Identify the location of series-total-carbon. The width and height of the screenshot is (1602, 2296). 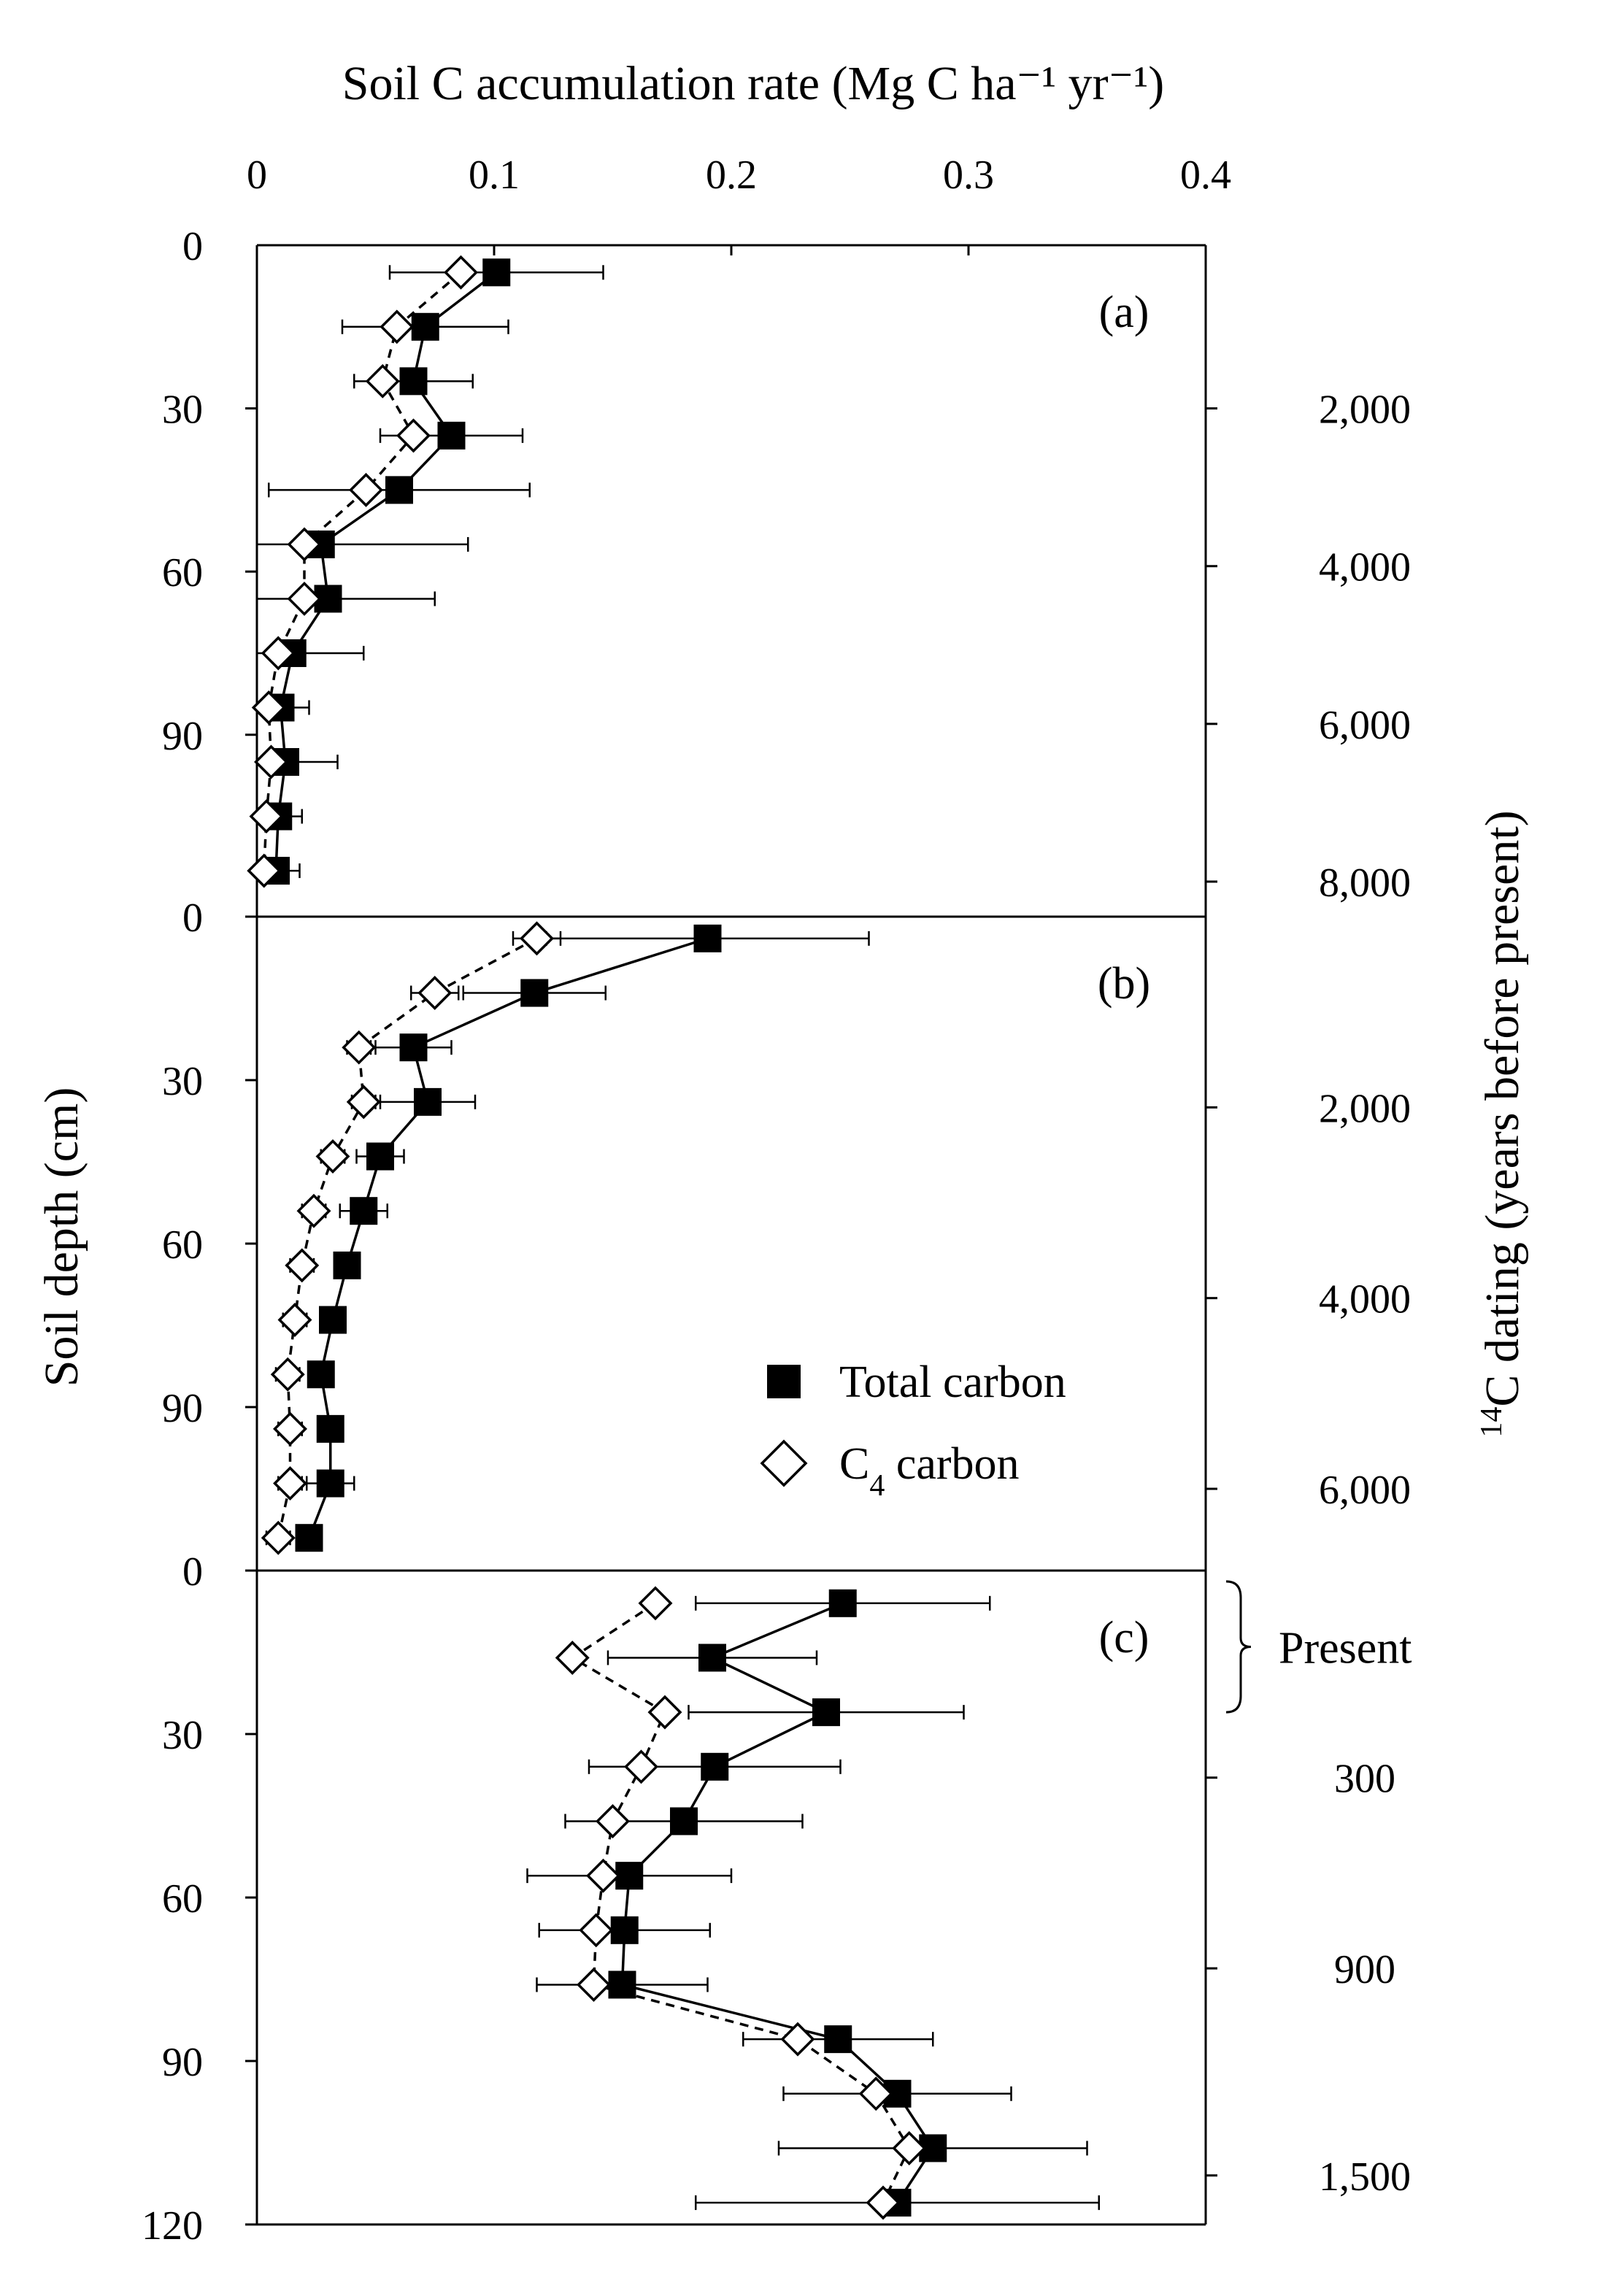
(813, 1903).